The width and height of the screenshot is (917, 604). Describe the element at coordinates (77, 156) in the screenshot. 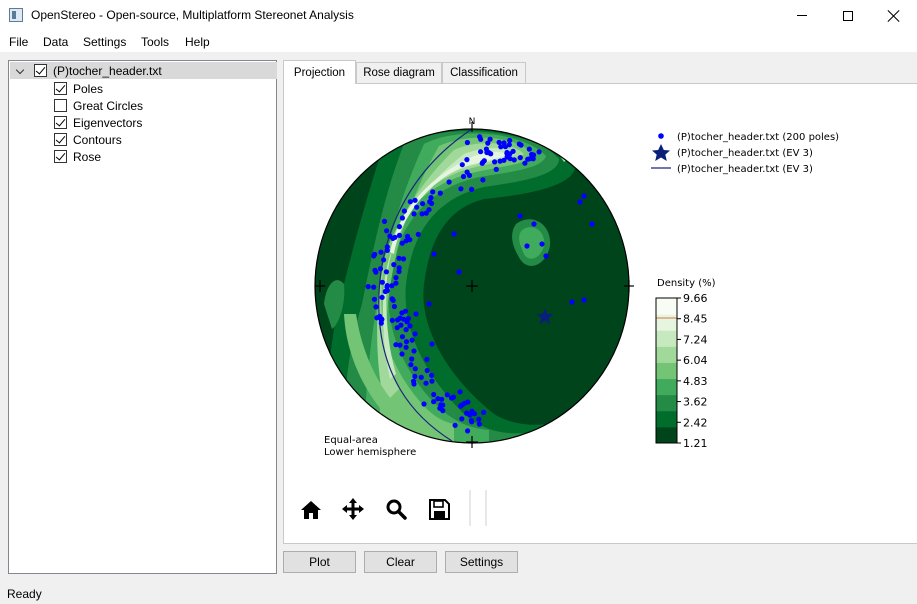

I see `tree-item-rose: Rose` at that location.